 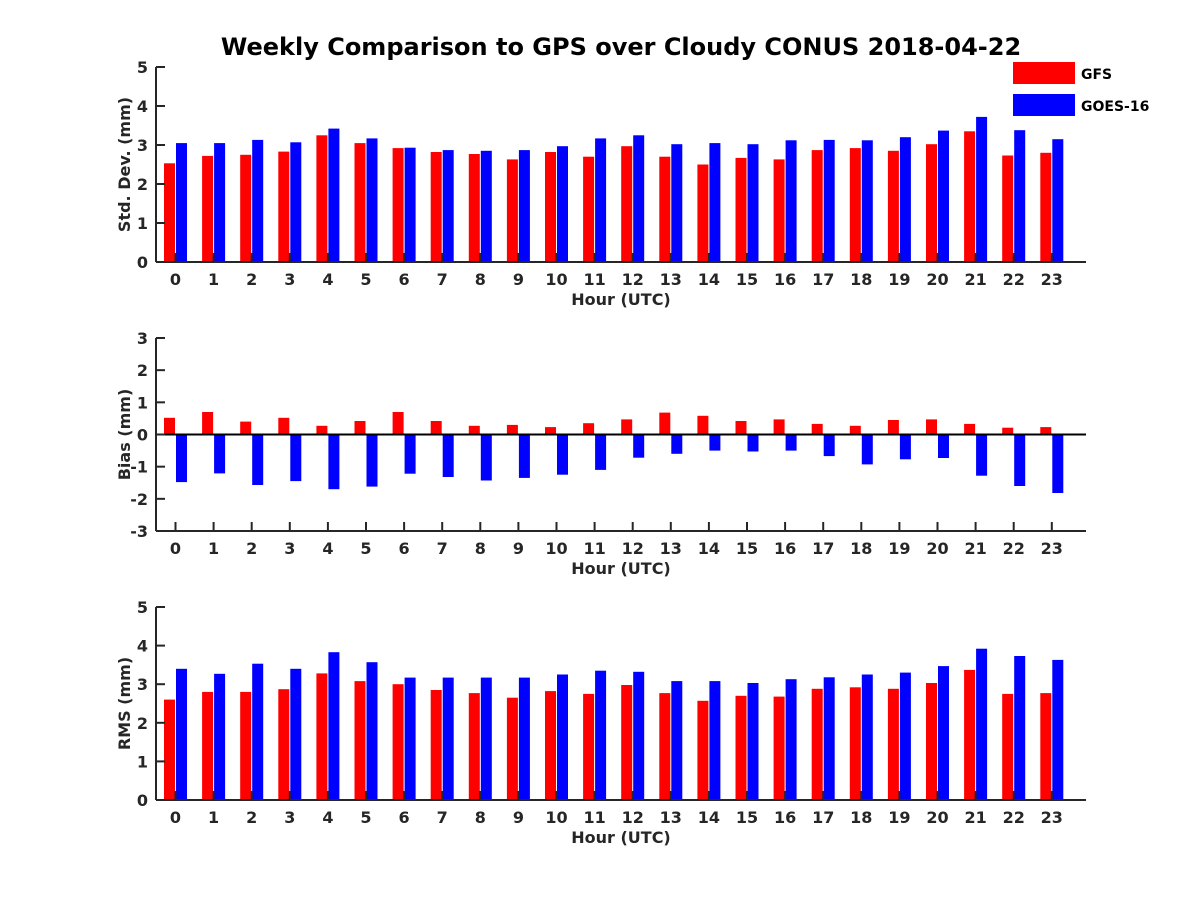 I want to click on x-tick-label-bias: 18, so click(x=861, y=548).